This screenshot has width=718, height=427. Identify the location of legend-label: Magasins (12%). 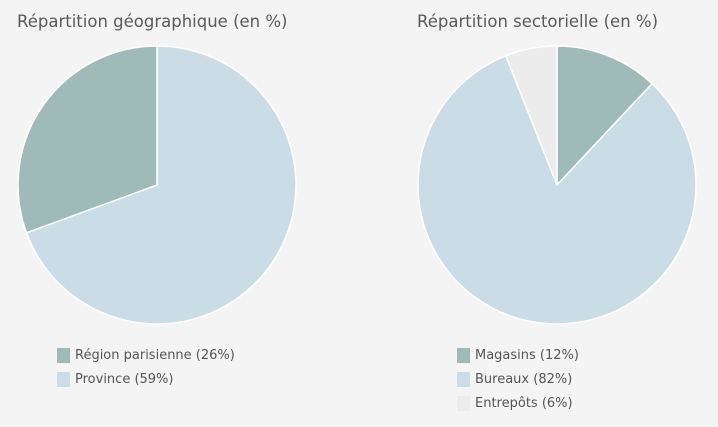
(527, 355).